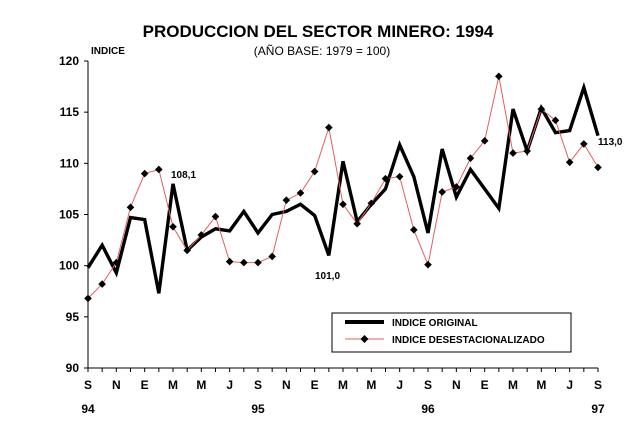  I want to click on y-tick-label: 115, so click(70, 112).